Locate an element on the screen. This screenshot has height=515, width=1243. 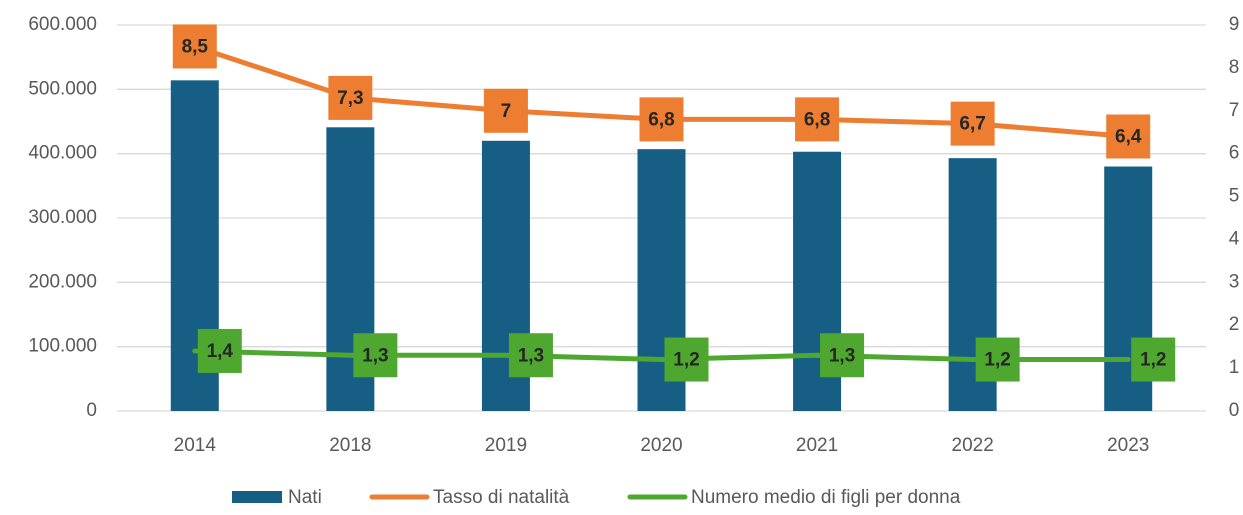
x-tick-label: 2014 is located at coordinates (195, 445).